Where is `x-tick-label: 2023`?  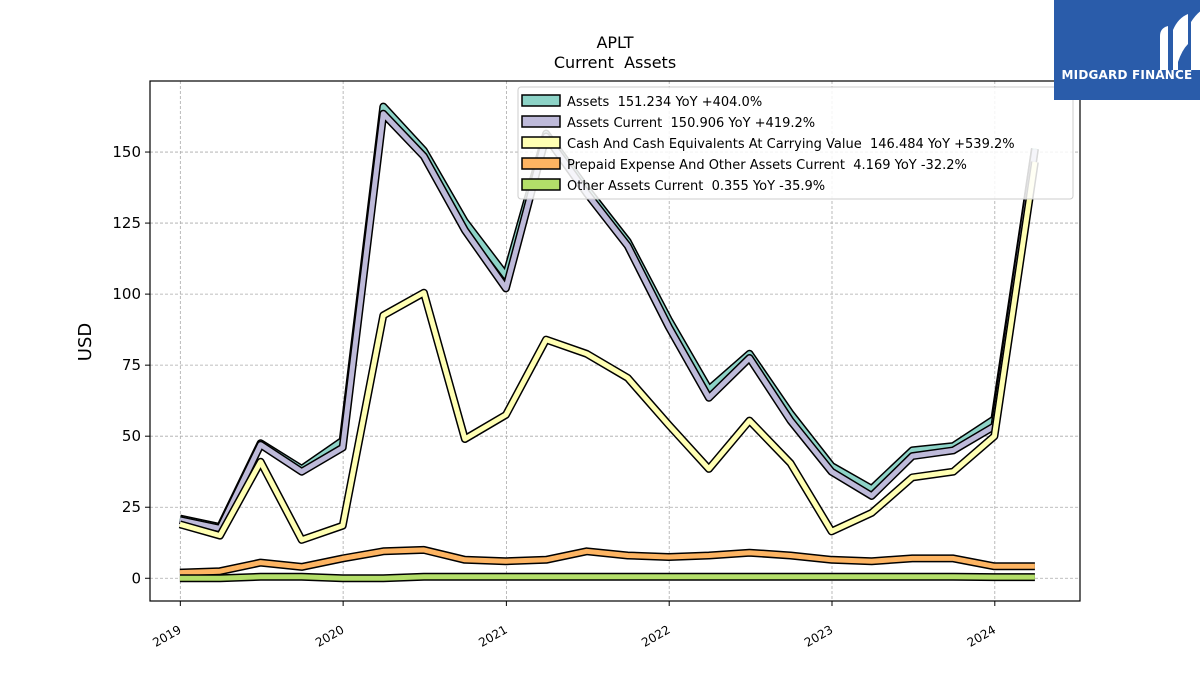
x-tick-label: 2023 is located at coordinates (818, 635).